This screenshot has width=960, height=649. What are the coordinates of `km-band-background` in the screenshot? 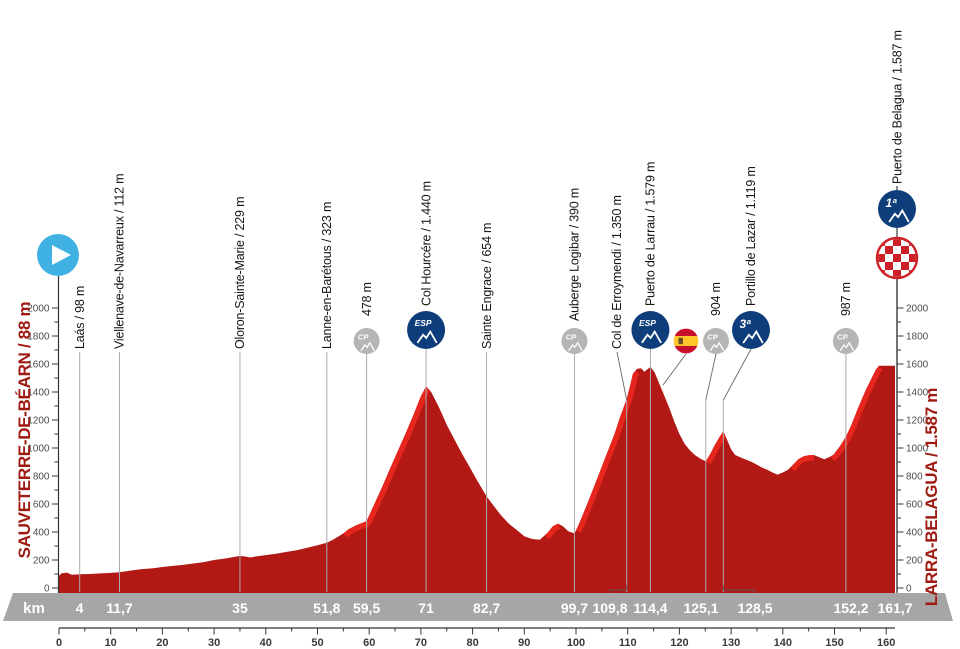 It's located at (478, 607).